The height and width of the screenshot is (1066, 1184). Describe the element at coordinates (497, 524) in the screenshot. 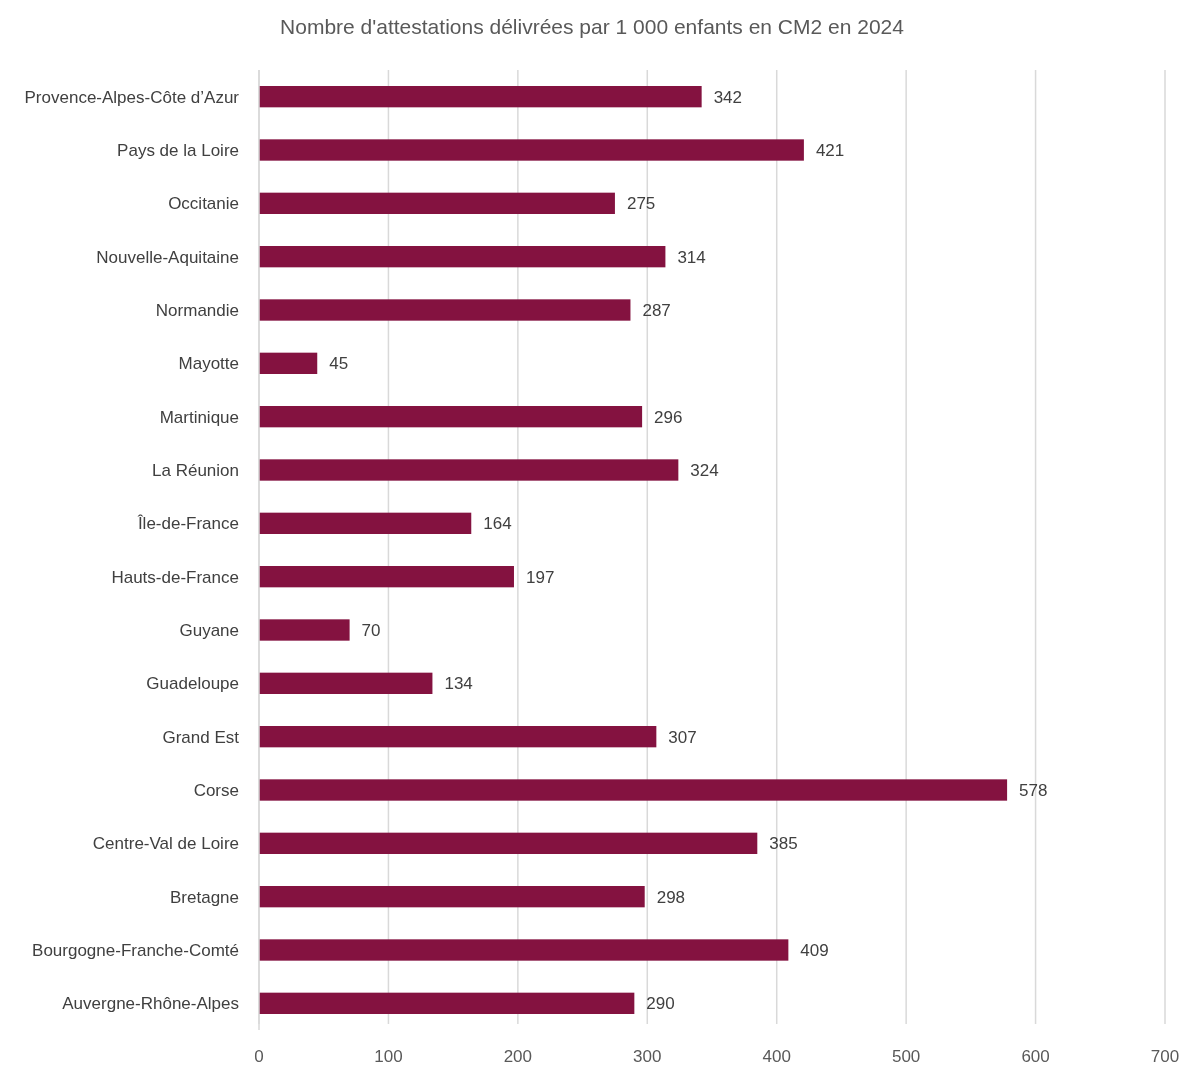

I see `data-label: 164` at that location.